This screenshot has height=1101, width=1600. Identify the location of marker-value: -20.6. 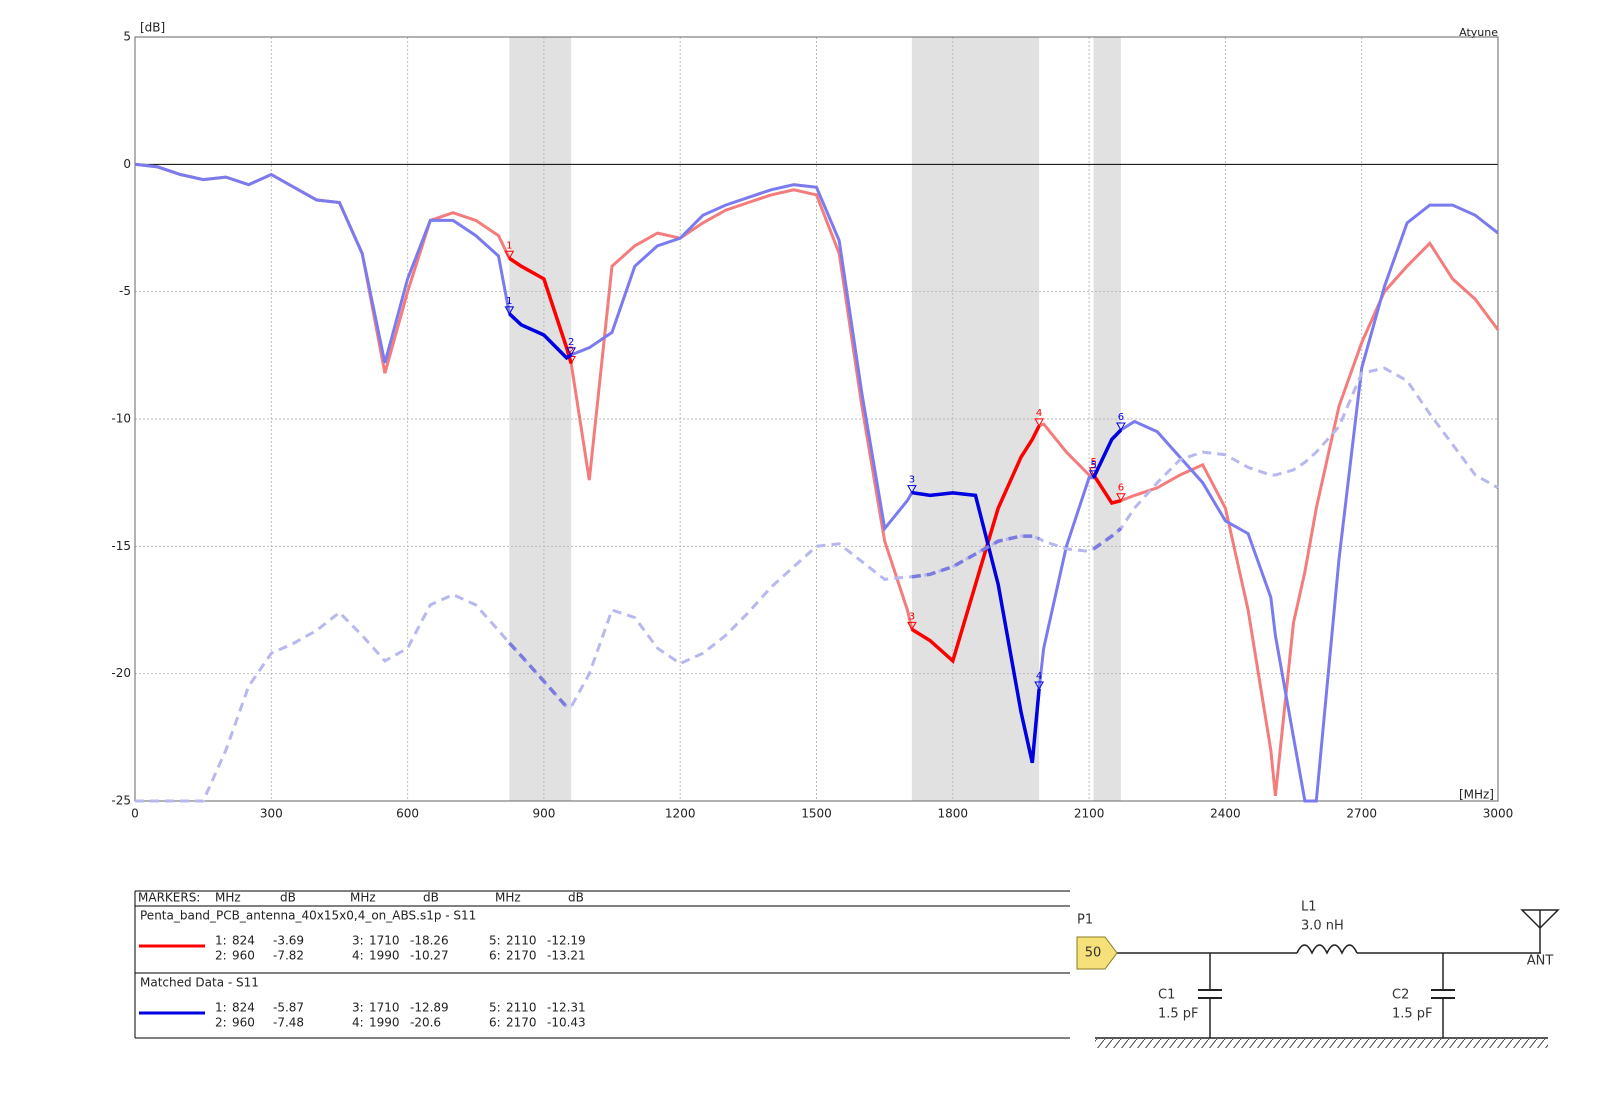
(425, 1023).